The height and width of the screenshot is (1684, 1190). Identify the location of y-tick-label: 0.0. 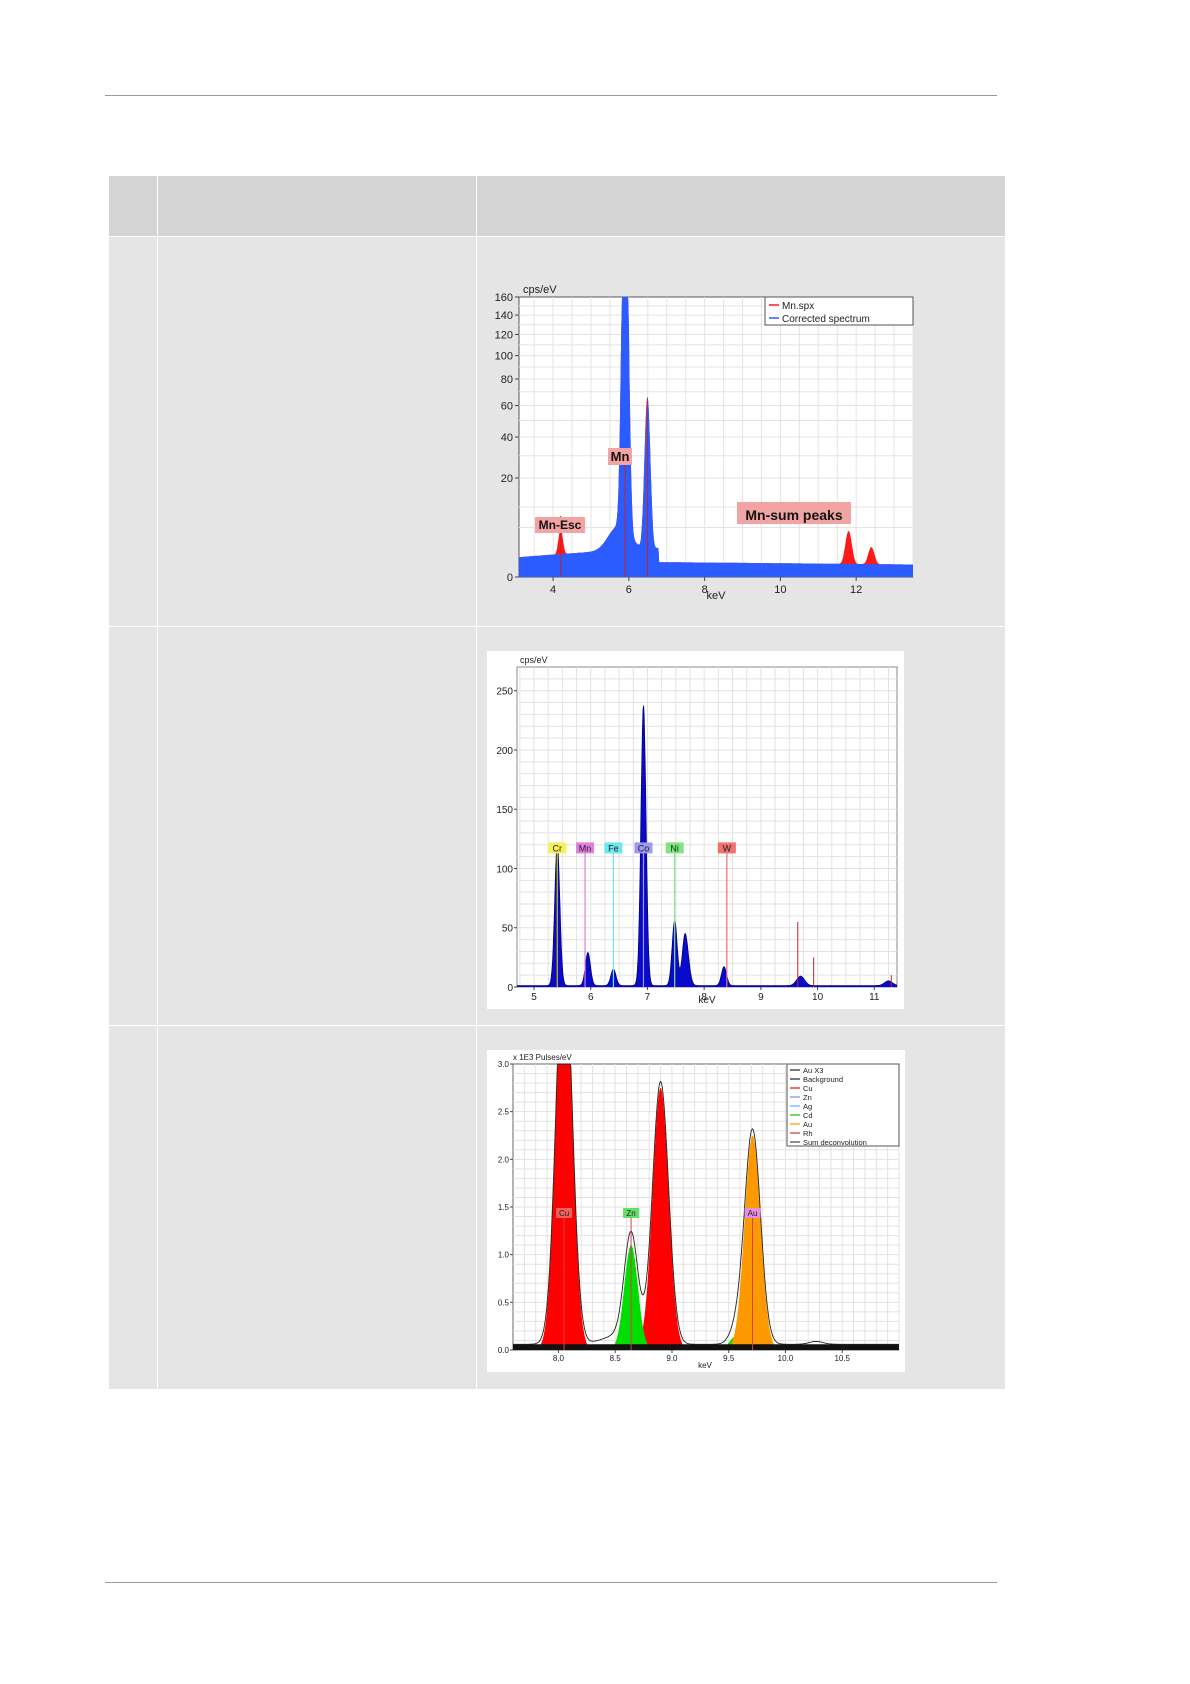
(504, 1350).